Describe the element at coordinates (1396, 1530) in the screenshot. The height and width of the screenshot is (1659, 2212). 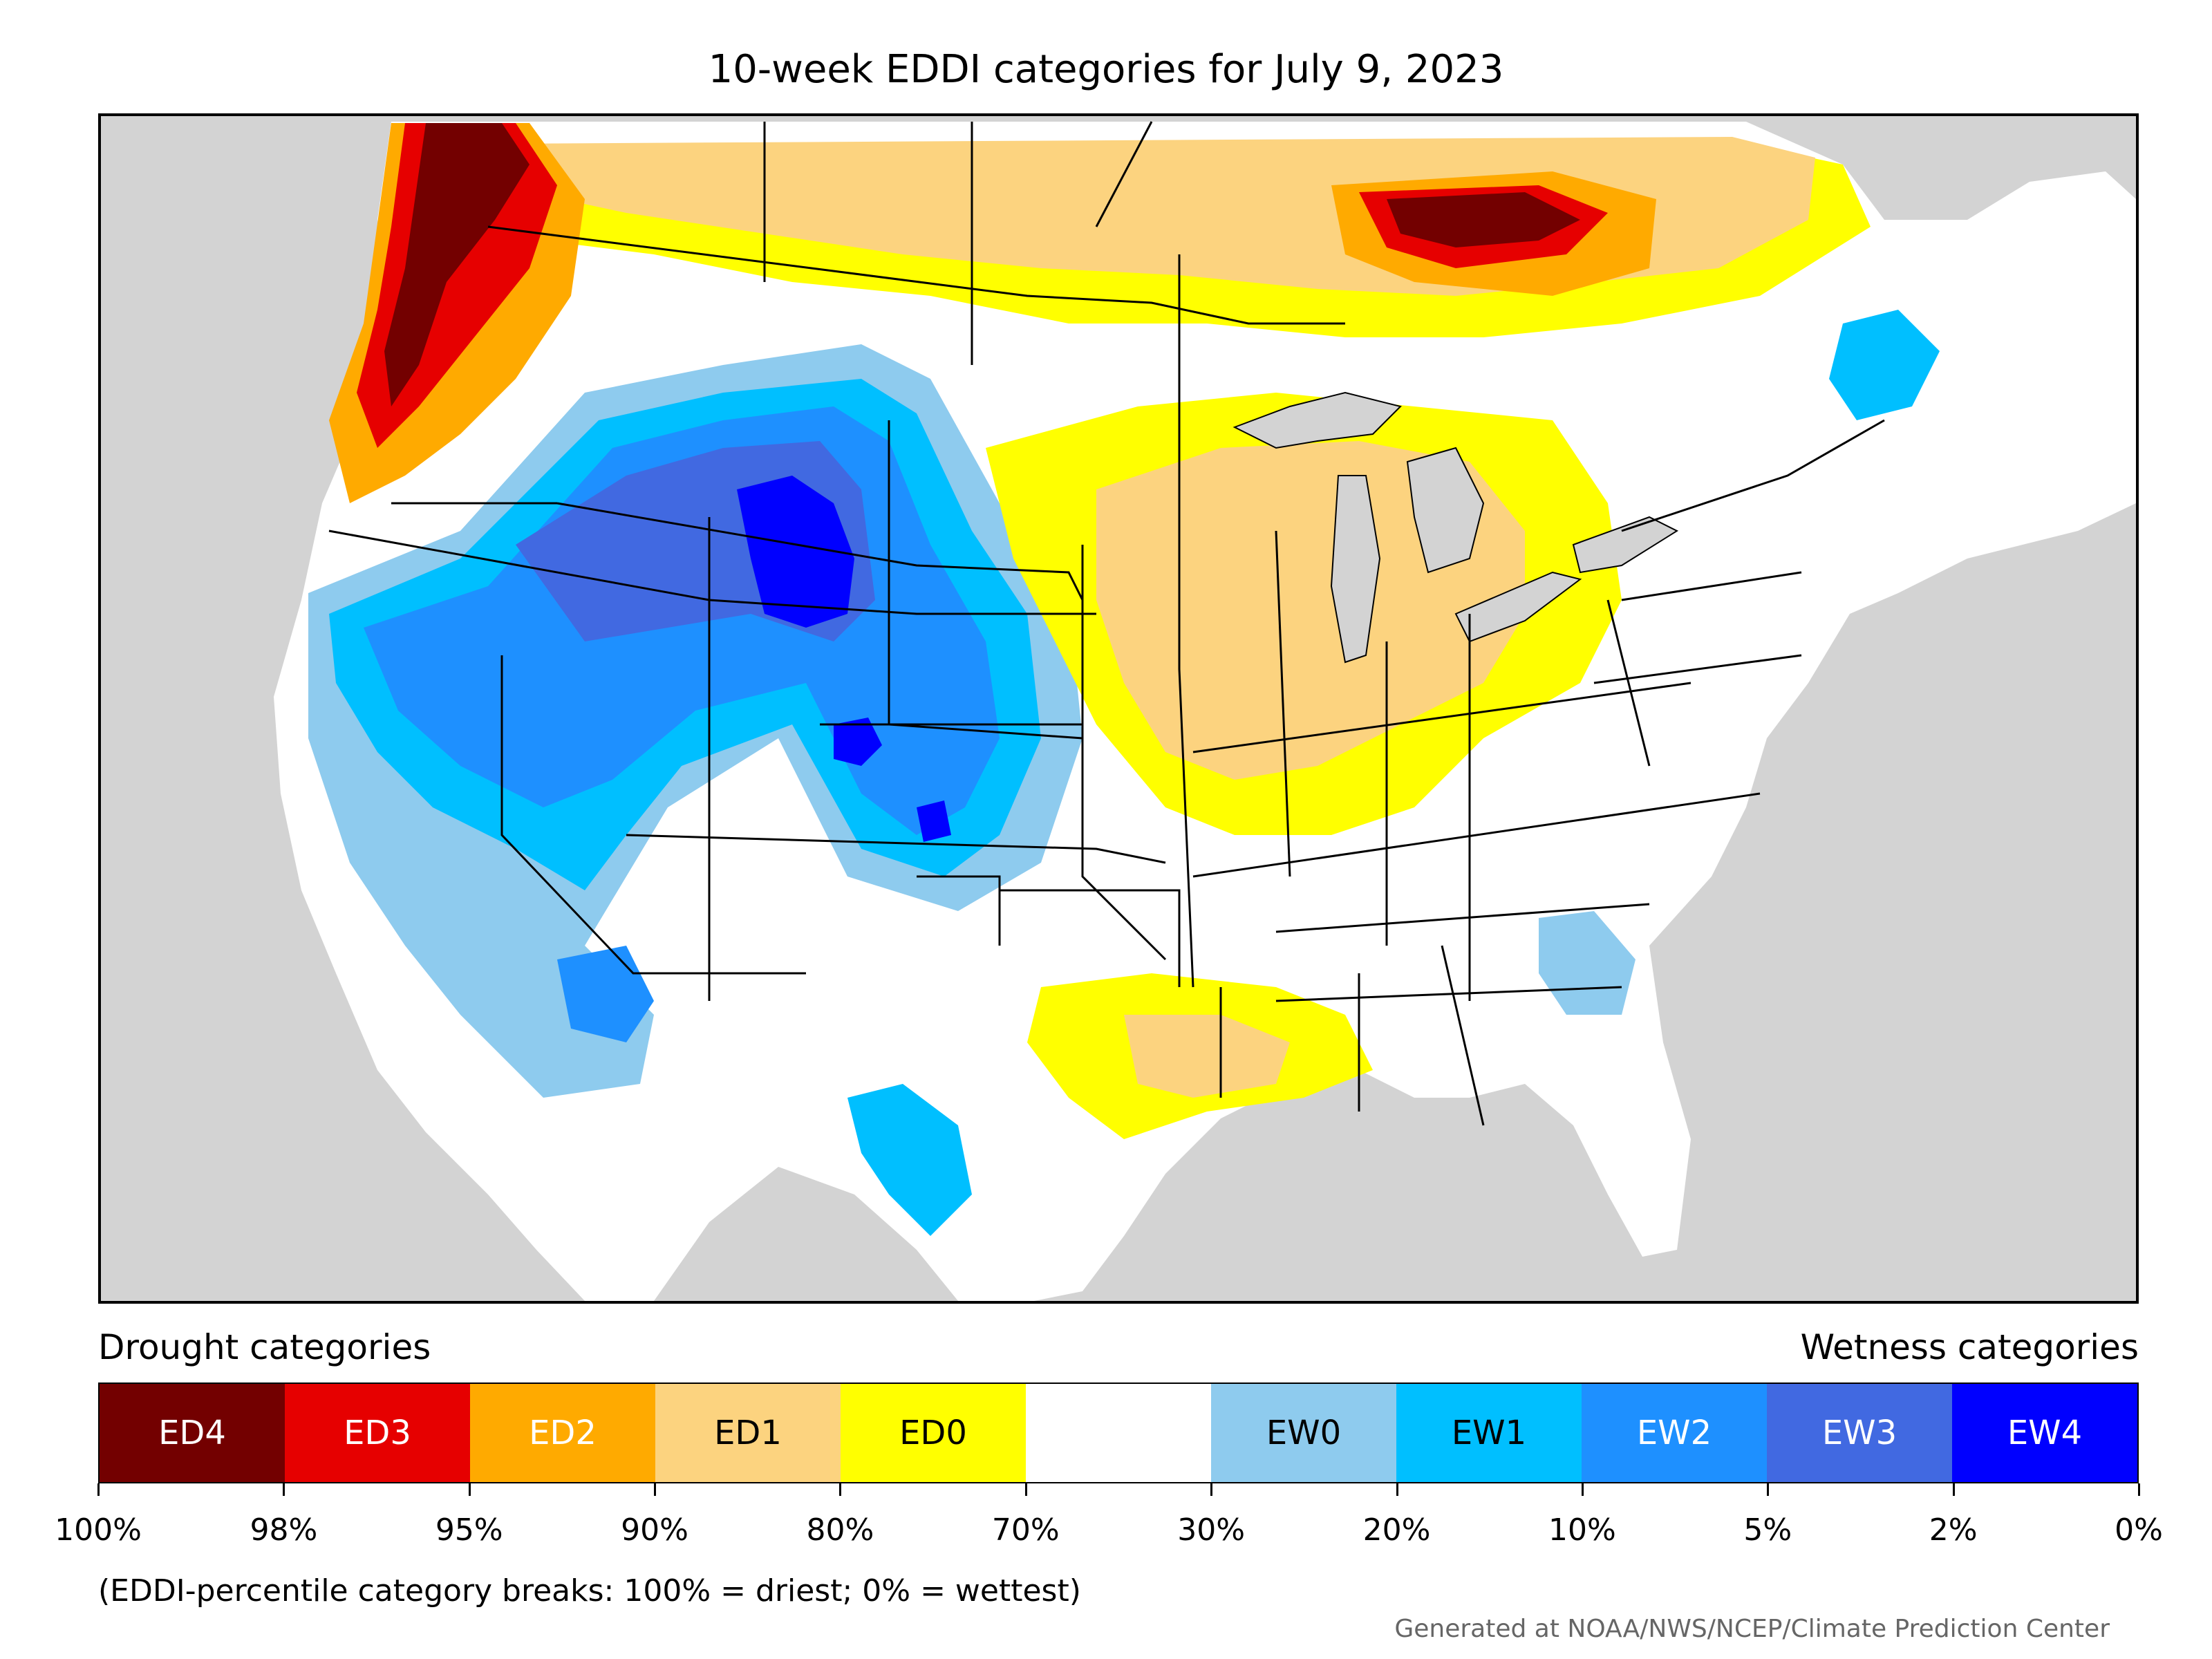
I see `legend-tick-label: 20%` at that location.